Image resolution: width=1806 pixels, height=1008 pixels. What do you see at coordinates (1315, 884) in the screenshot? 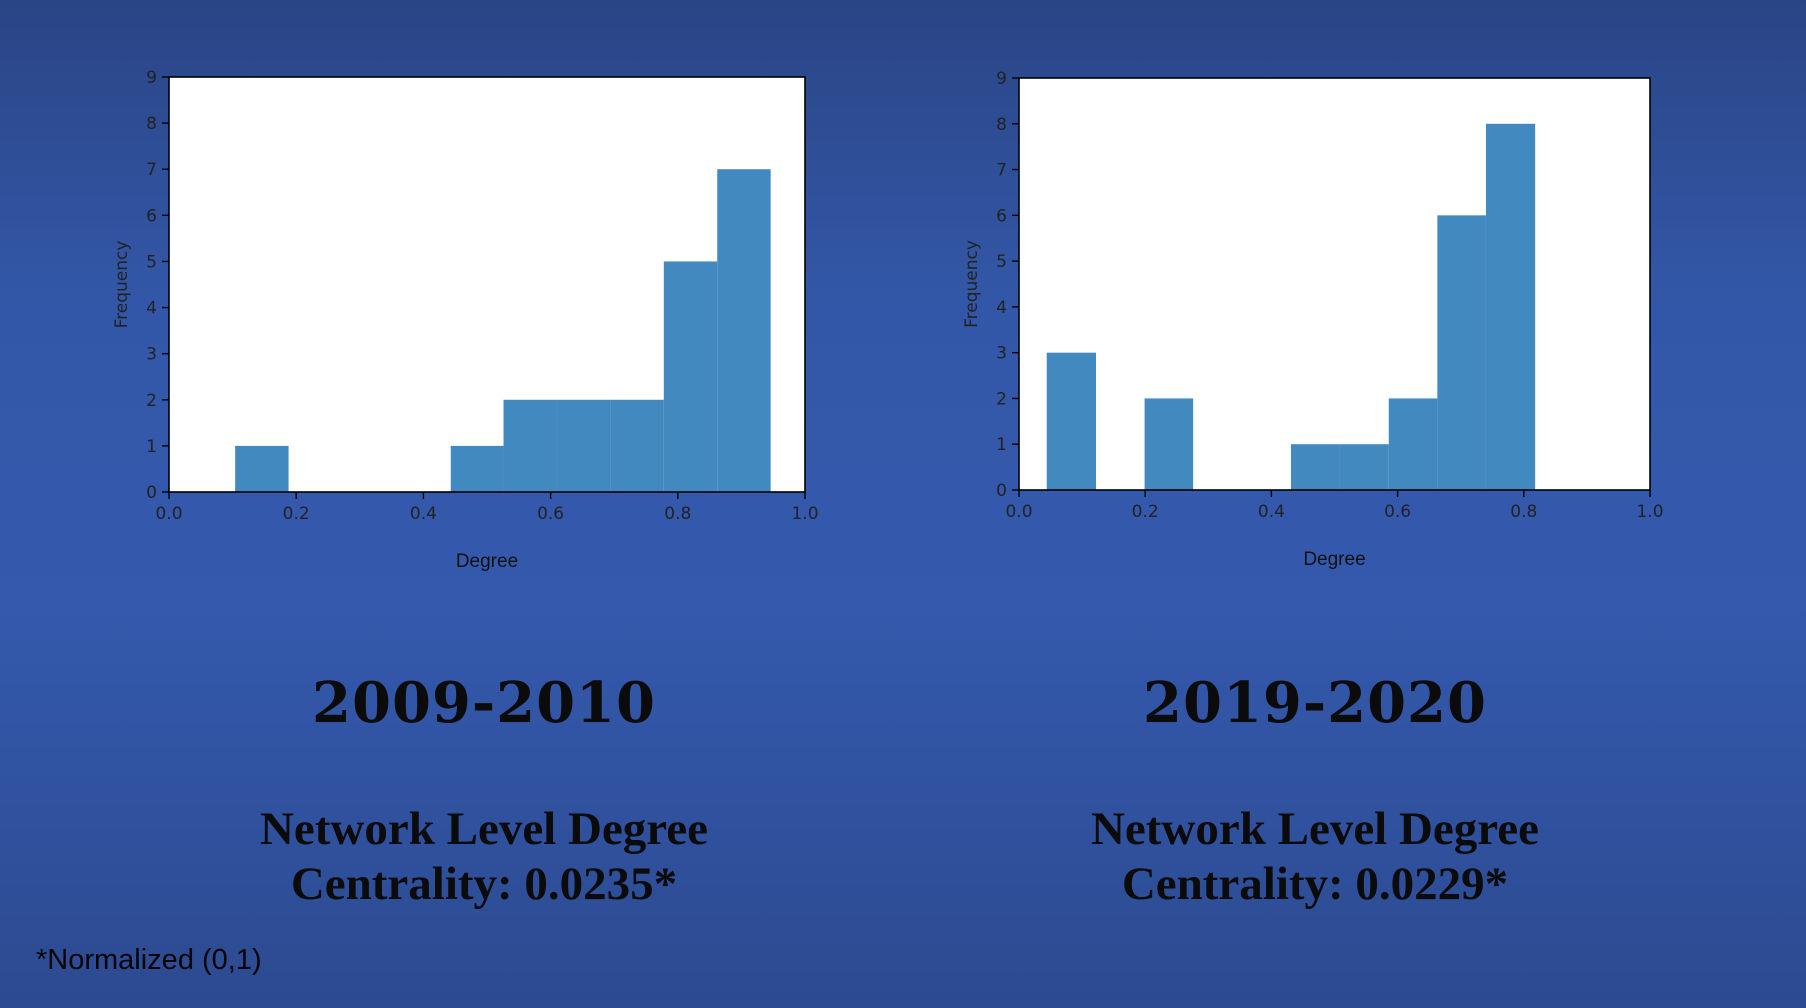
I see `centrality-line2: Centrality: 0.0229*` at bounding box center [1315, 884].